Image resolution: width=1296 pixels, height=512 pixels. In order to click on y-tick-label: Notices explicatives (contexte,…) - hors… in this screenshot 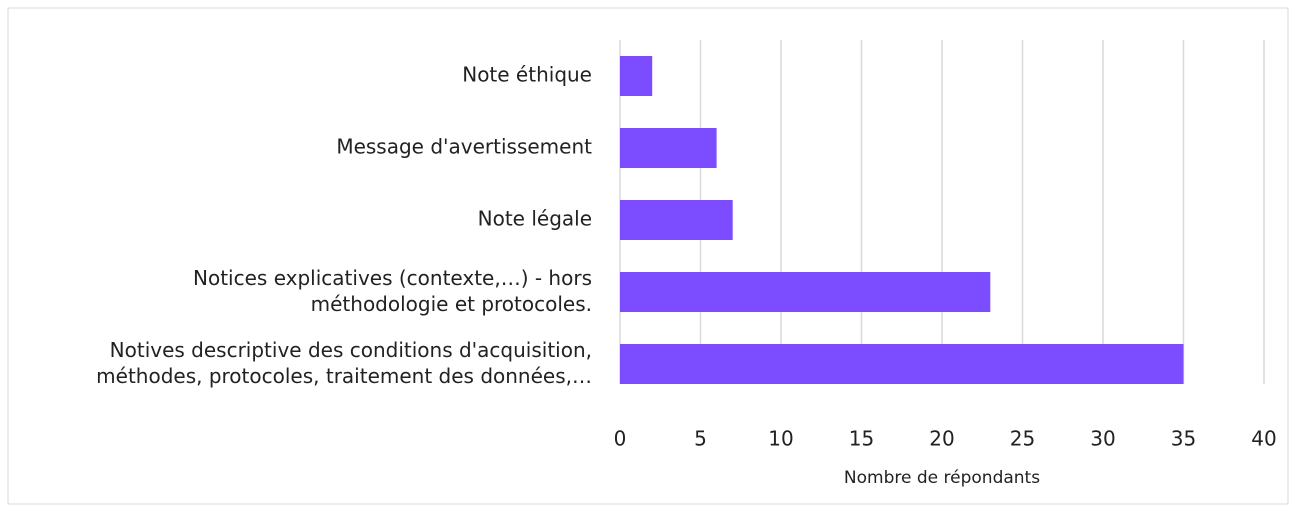, I will do `click(392, 291)`.